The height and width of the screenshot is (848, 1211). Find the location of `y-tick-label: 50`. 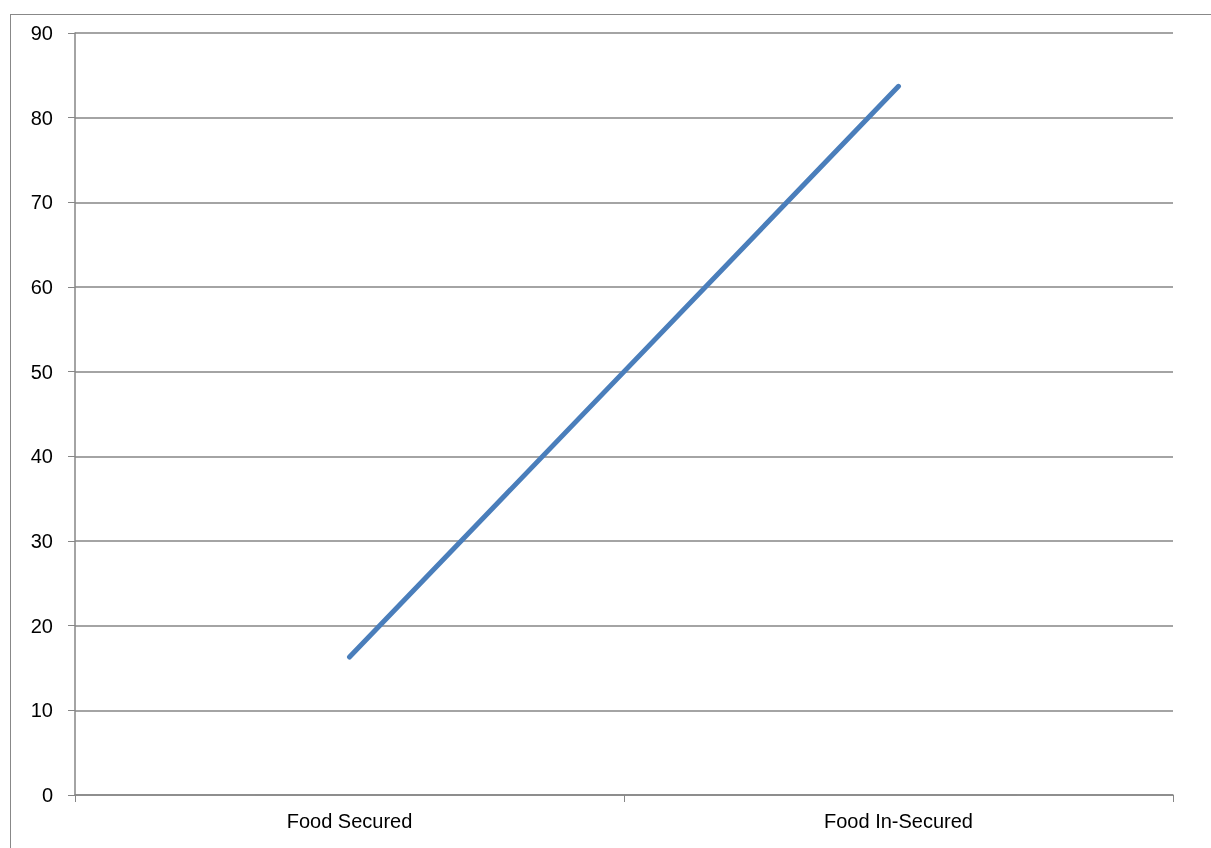

y-tick-label: 50 is located at coordinates (41, 371).